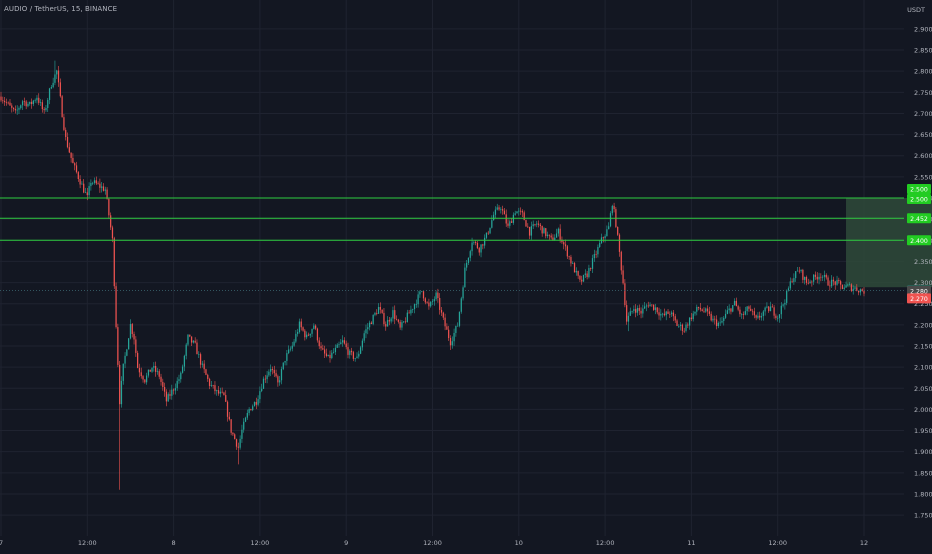  I want to click on price-tick-label: 2.250, so click(923, 304).